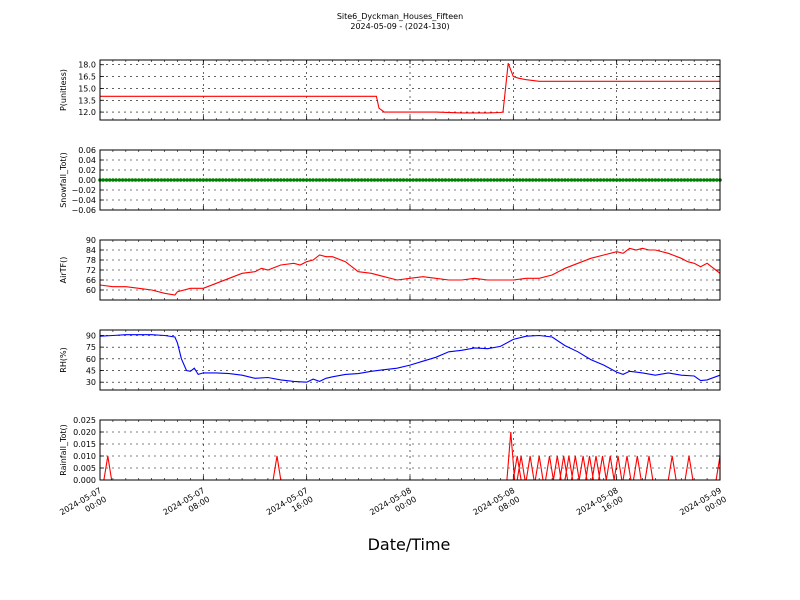  What do you see at coordinates (87, 150) in the screenshot?
I see `y-tick-label: 0.06` at bounding box center [87, 150].